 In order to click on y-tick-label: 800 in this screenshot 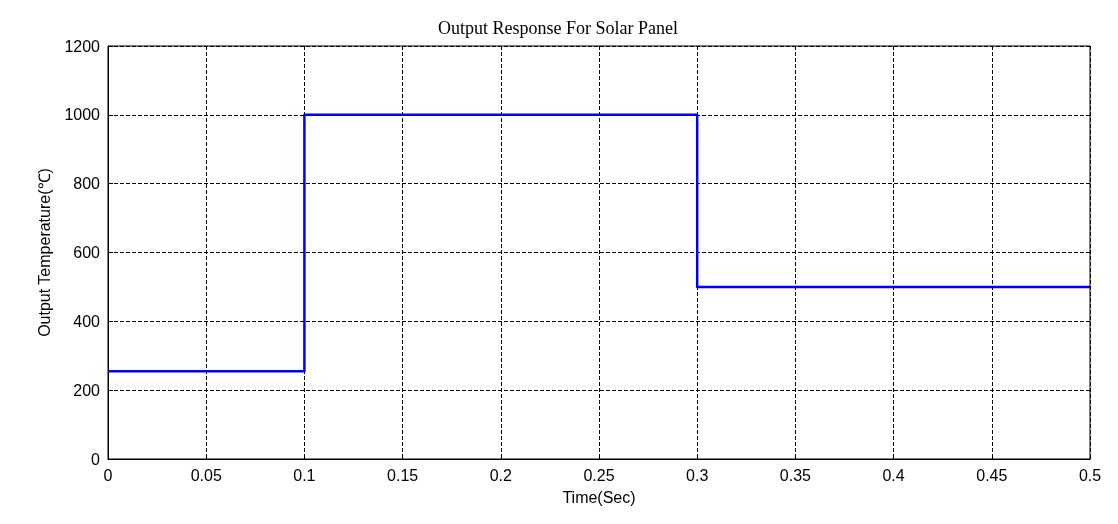, I will do `click(87, 184)`.